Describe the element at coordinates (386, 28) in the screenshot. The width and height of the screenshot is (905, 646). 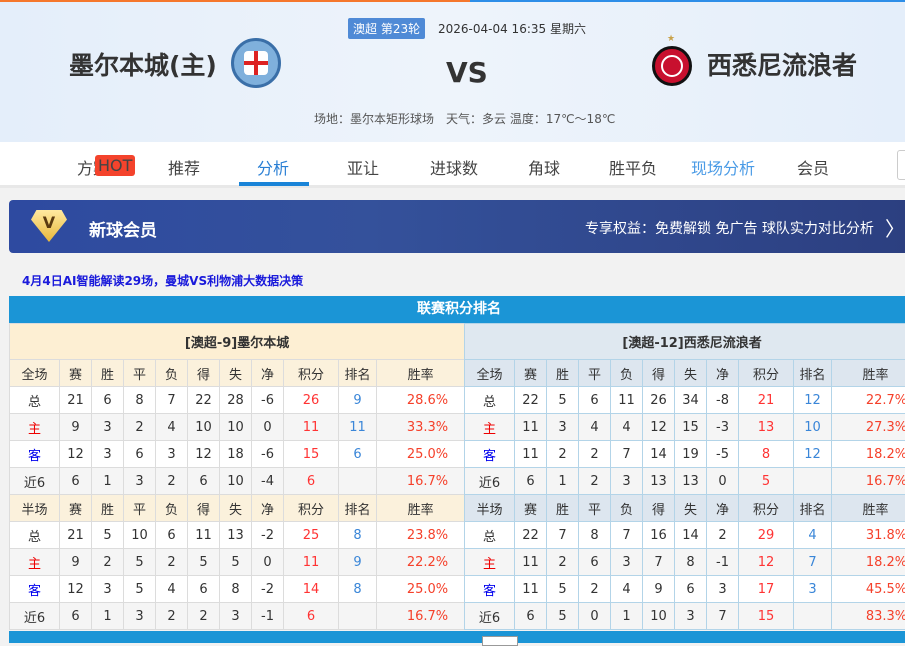
I see `league-badge: 澳超 第23轮` at that location.